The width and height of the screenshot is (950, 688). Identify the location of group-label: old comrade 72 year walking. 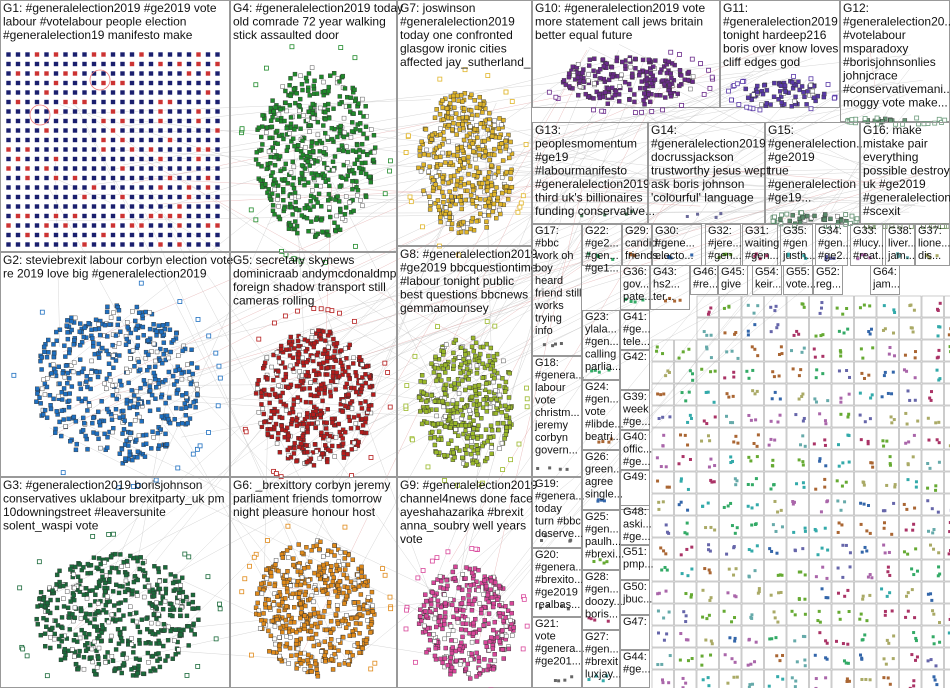
(309, 21).